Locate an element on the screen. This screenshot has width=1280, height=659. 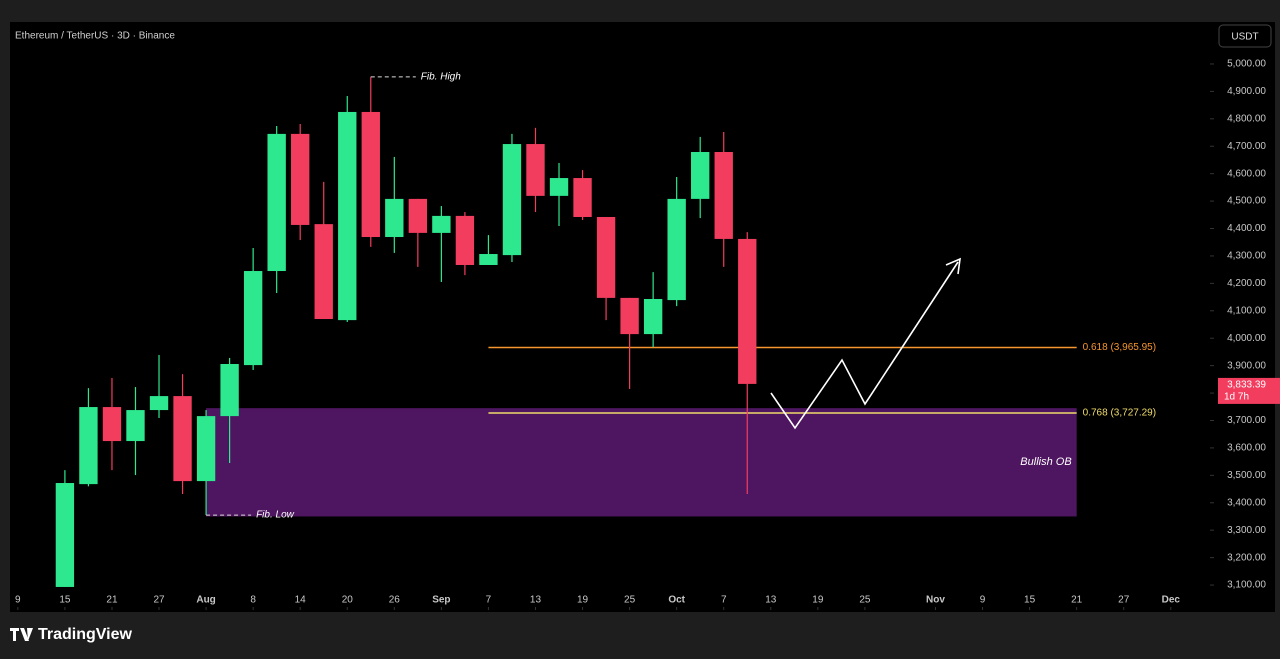
y-tick-label: 4,300.00 is located at coordinates (1246, 256).